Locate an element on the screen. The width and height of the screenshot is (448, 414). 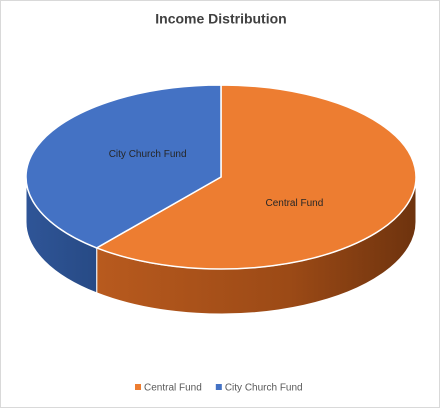
chart-title: Income Distribution is located at coordinates (220, 19).